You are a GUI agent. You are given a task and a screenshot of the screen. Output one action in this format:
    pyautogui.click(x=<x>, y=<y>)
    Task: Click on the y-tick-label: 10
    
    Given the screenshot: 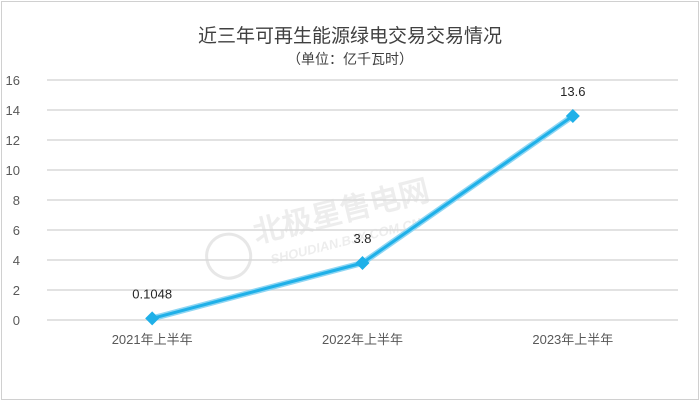 What is the action you would take?
    pyautogui.click(x=13, y=170)
    